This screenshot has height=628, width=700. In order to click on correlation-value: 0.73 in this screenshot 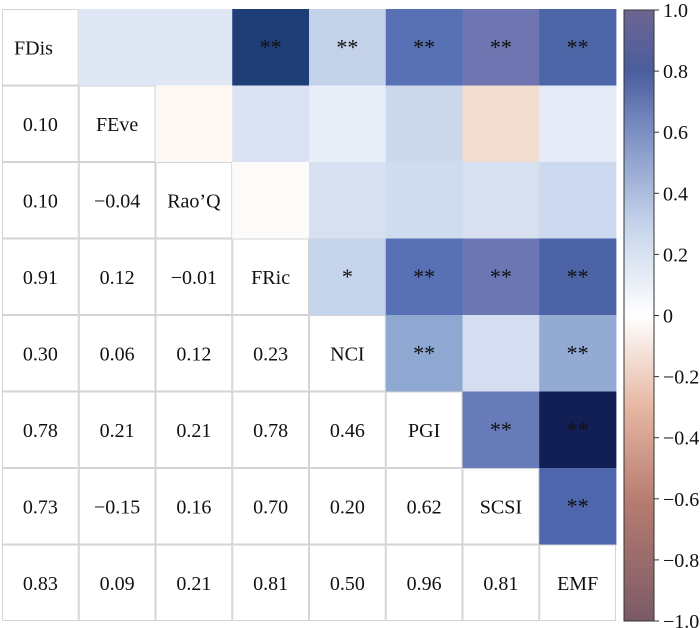, I will do `click(40, 507)`.